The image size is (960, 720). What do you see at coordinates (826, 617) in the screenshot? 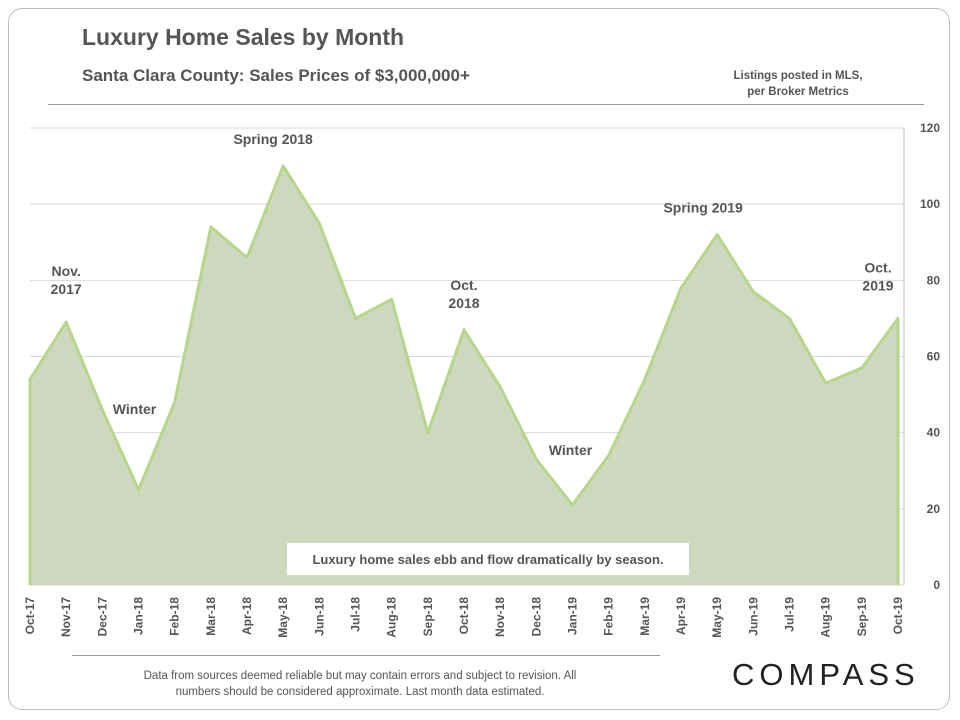
I see `x-tick-label: Aug-19` at bounding box center [826, 617].